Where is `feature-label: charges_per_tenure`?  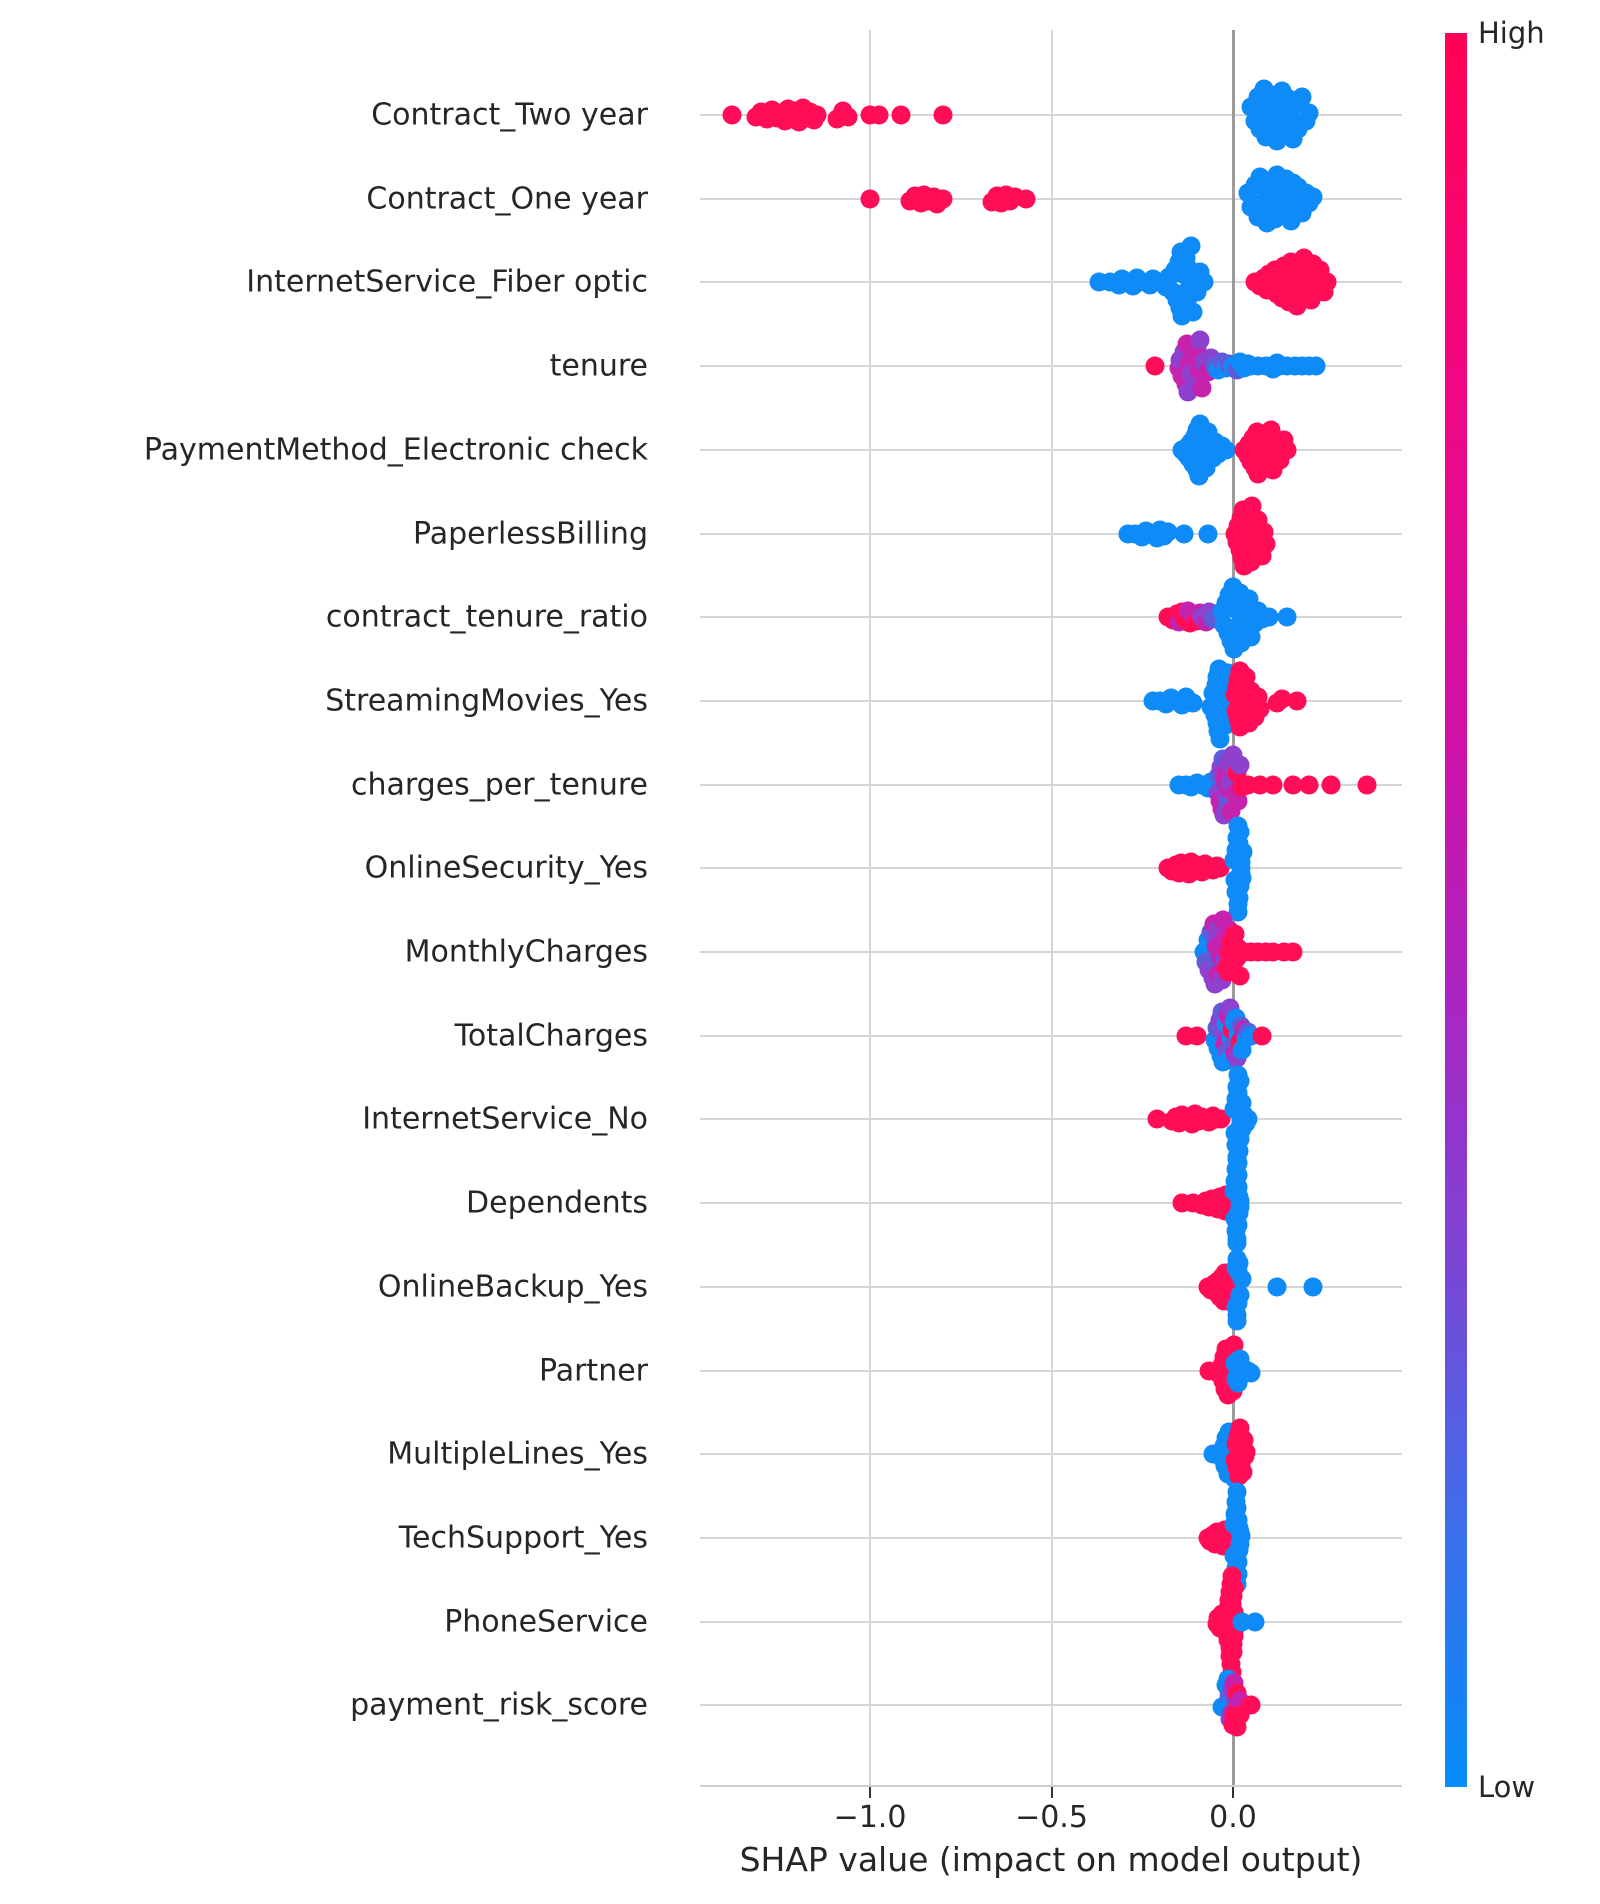 feature-label: charges_per_tenure is located at coordinates (499, 785).